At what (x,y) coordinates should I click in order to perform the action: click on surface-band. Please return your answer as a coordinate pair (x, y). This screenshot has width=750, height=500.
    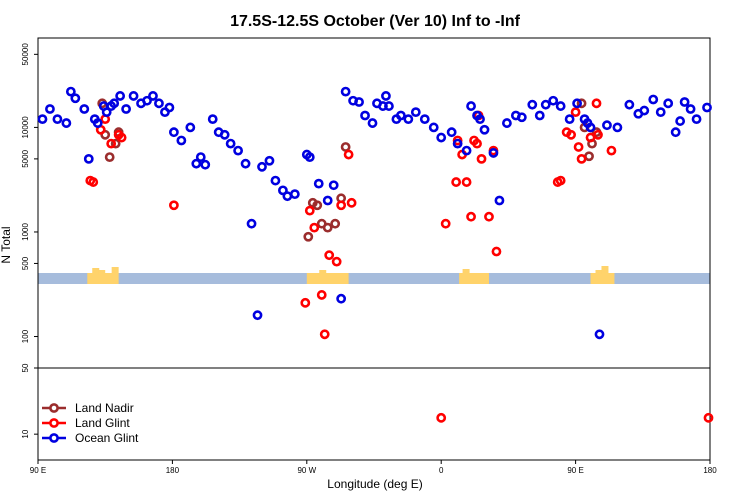
    Looking at the image, I should click on (374, 275).